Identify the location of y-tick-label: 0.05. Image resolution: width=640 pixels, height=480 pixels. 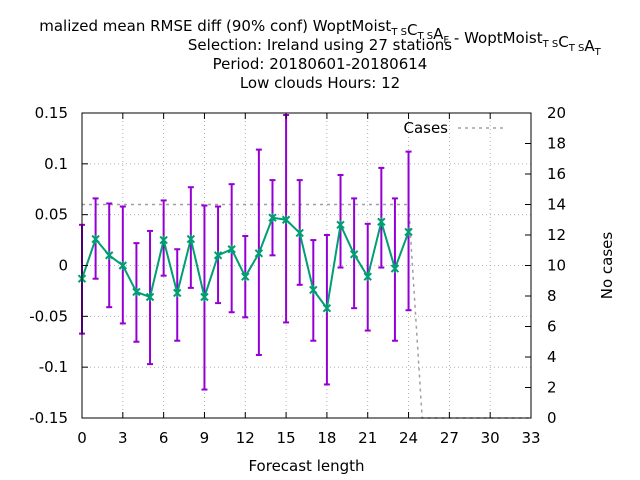
(51, 215).